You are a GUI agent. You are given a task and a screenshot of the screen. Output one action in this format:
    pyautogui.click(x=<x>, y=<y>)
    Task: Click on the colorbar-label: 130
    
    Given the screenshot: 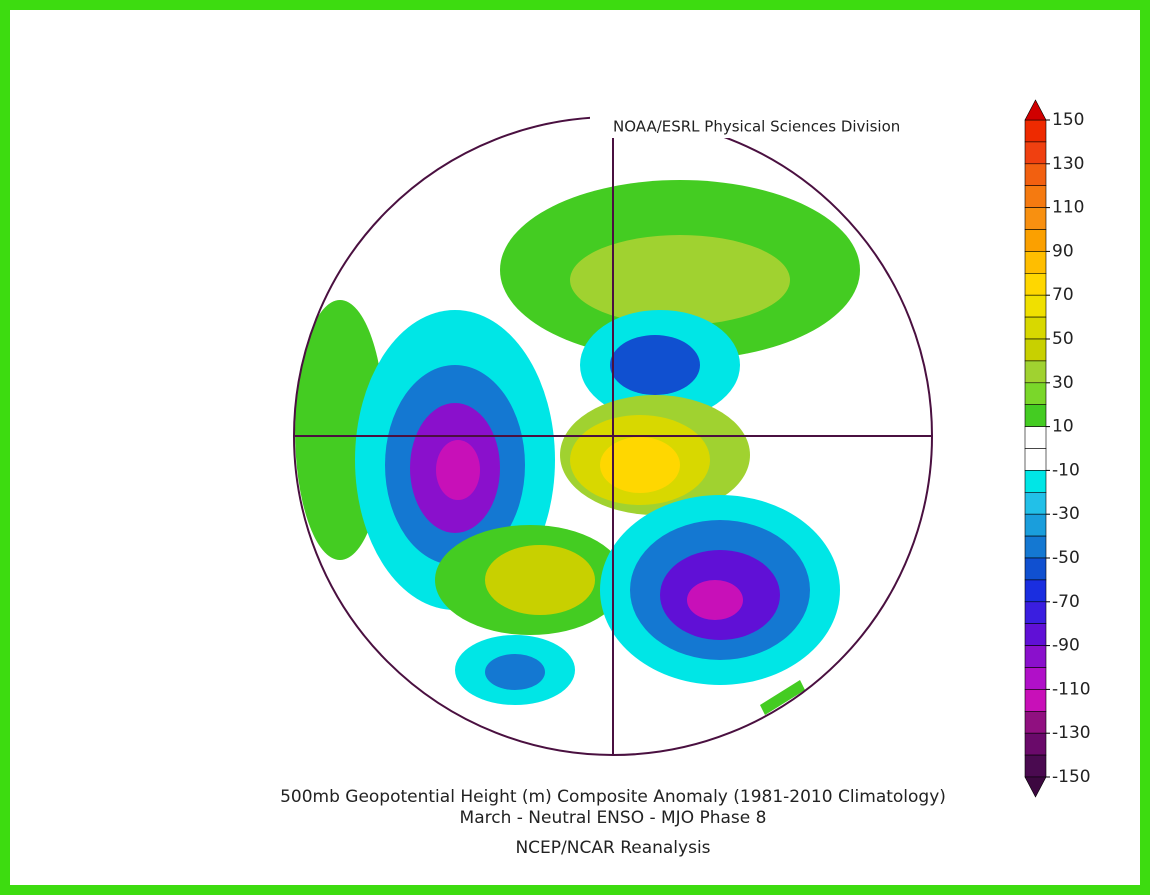 What is the action you would take?
    pyautogui.click(x=1068, y=164)
    